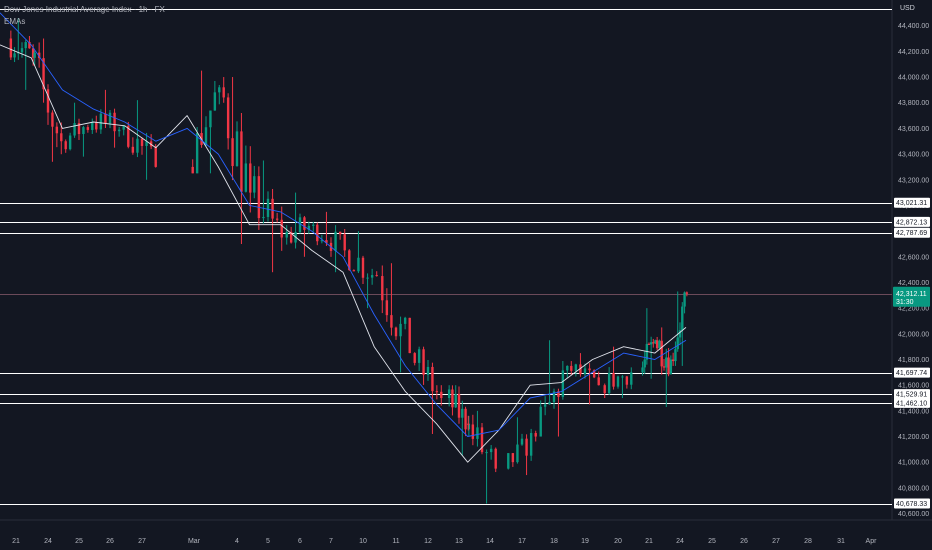  What do you see at coordinates (15, 21) in the screenshot?
I see `indicator-label: EMAs` at bounding box center [15, 21].